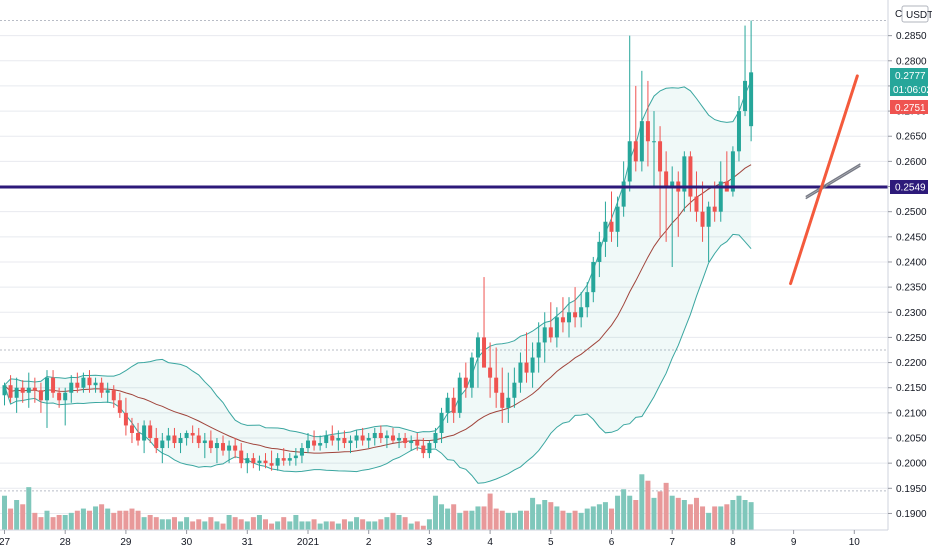 The width and height of the screenshot is (932, 550). I want to click on time-scale: 27 28 29 30 31 2021 2 3 4 5 6 7 8 9 10, so click(430, 539).